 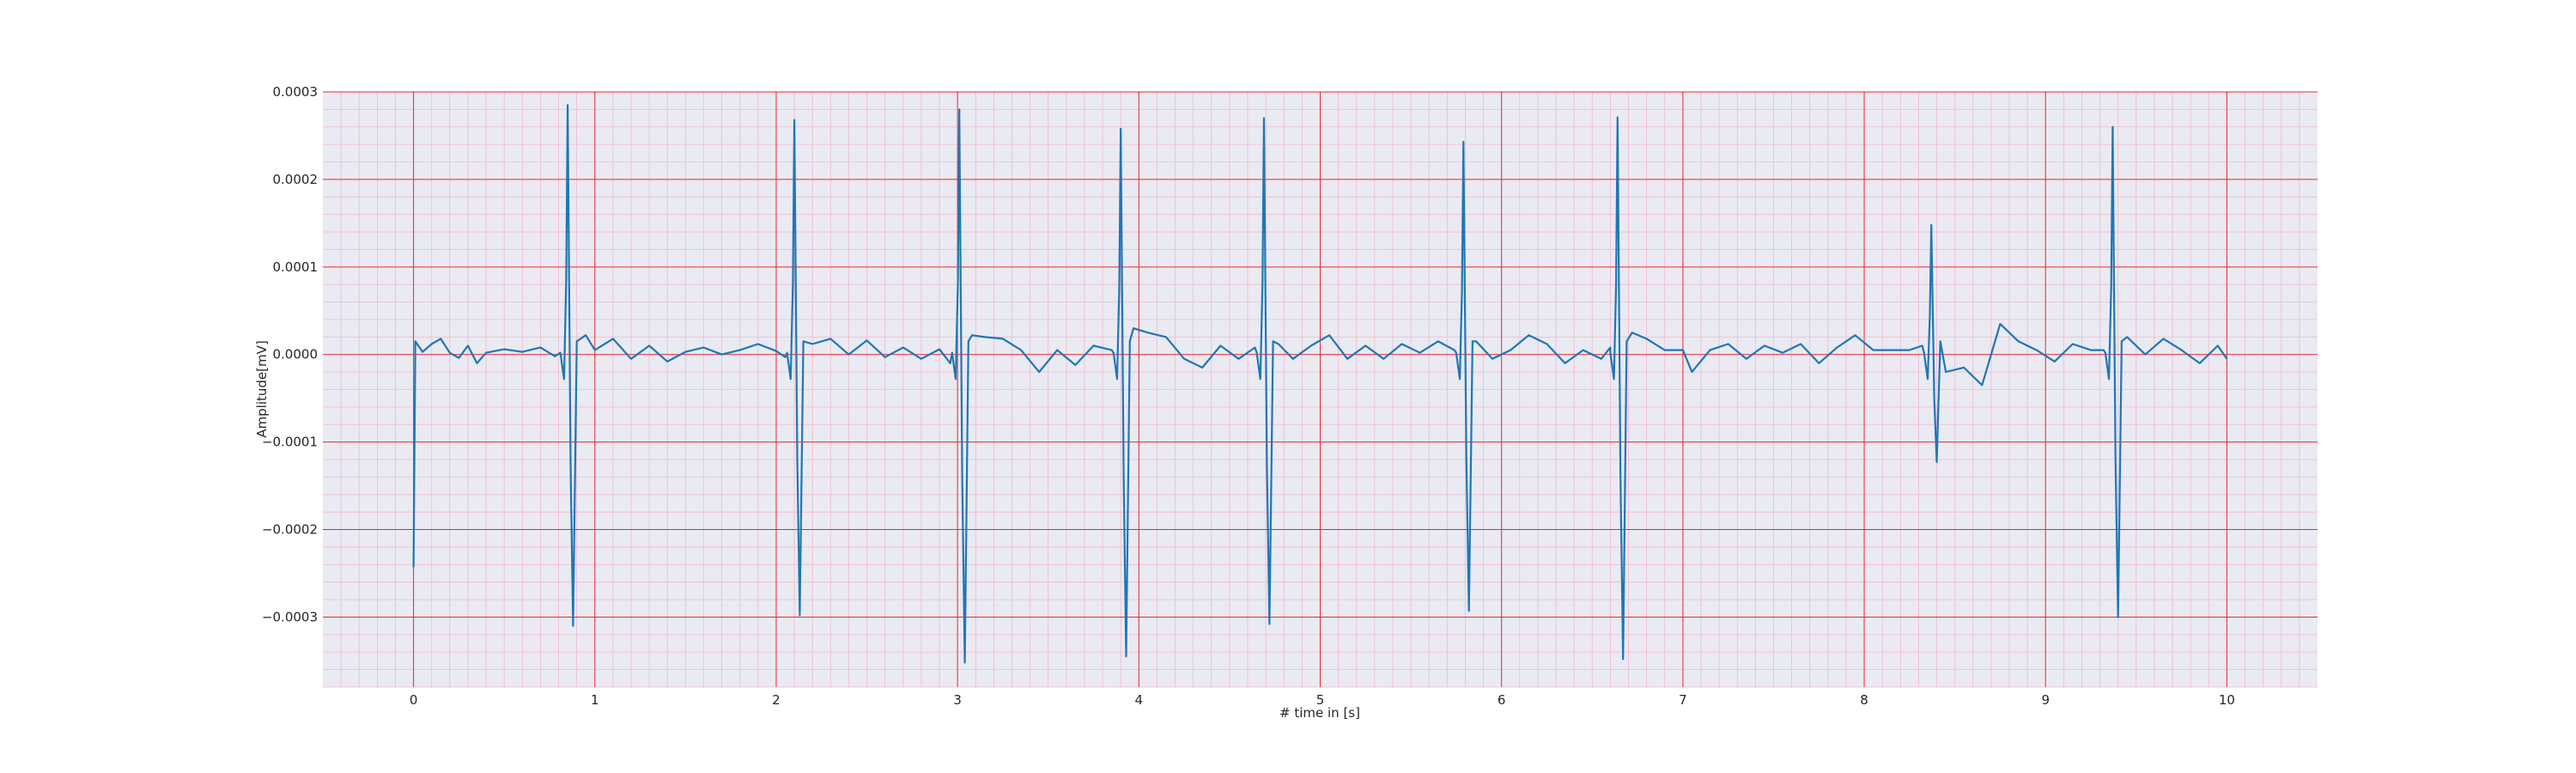 What do you see at coordinates (296, 179) in the screenshot?
I see `y-tick-label: 0.0002` at bounding box center [296, 179].